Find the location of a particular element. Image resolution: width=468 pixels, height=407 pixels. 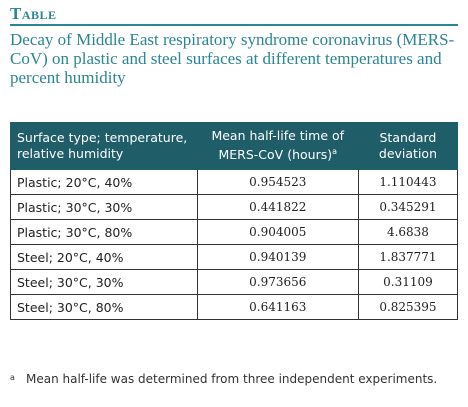

table-row: Steel; 30°C, 80% 0.641163 0.825395 is located at coordinates (234, 307).